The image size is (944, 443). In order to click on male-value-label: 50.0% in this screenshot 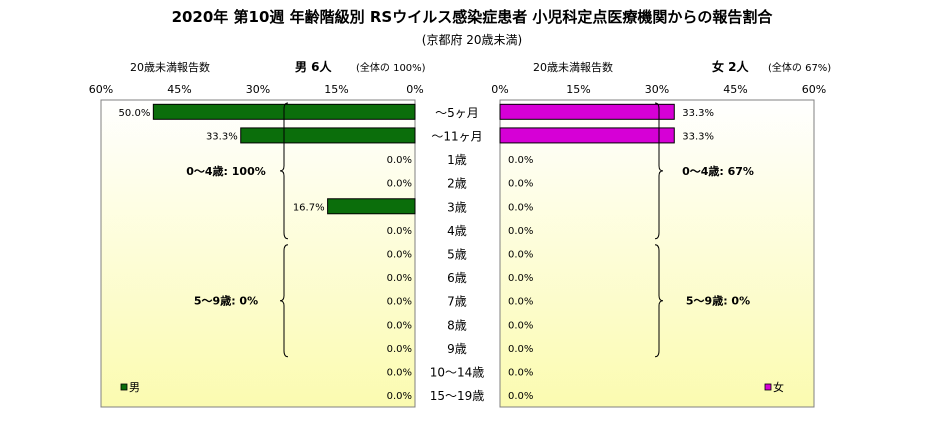, I will do `click(135, 113)`.